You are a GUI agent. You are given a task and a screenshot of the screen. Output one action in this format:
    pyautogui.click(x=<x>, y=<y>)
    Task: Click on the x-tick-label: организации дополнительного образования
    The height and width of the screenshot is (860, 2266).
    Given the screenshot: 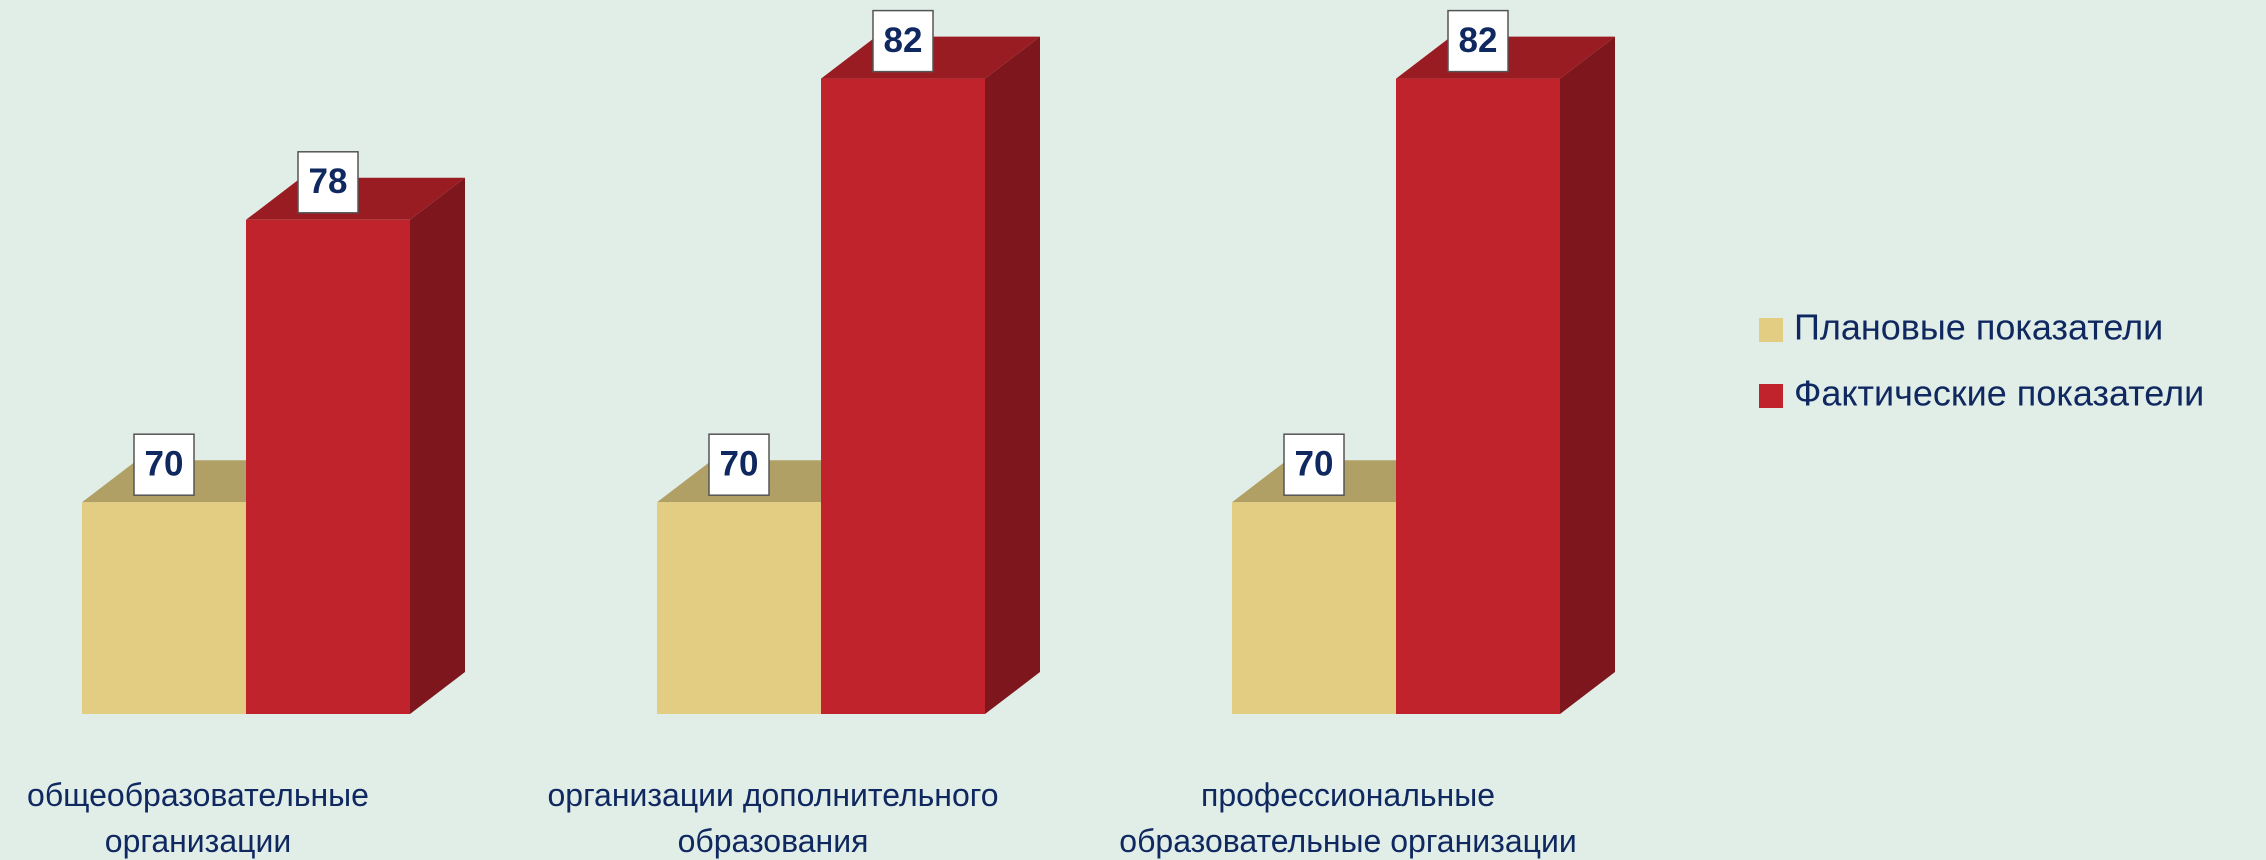 What is the action you would take?
    pyautogui.click(x=773, y=818)
    